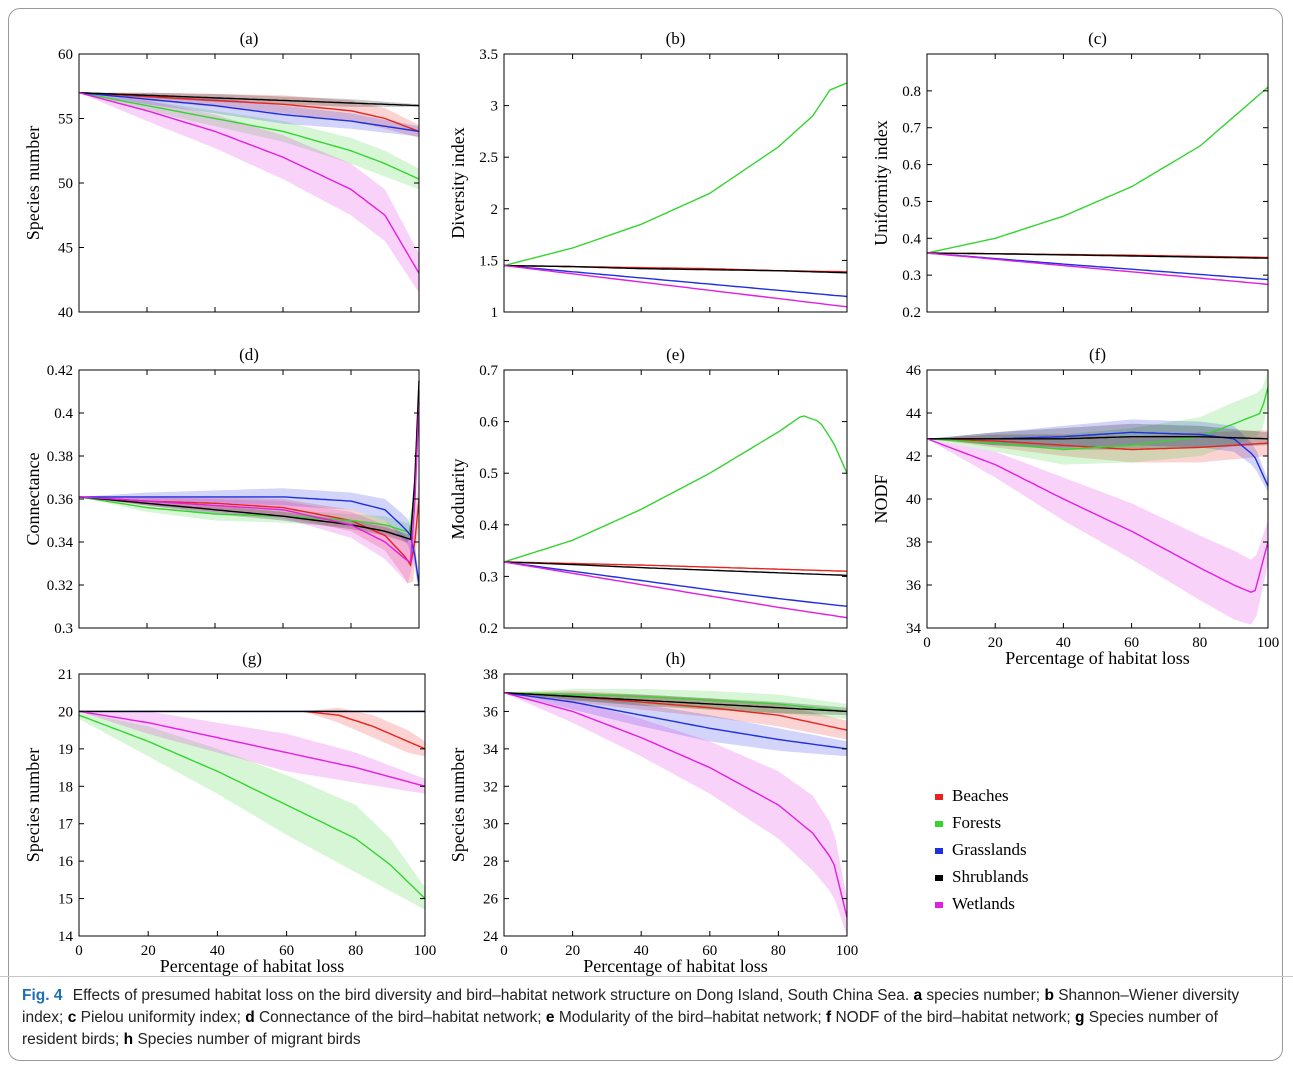 The image size is (1293, 1069). Describe the element at coordinates (995, 643) in the screenshot. I see `x-tick-label: 20` at that location.